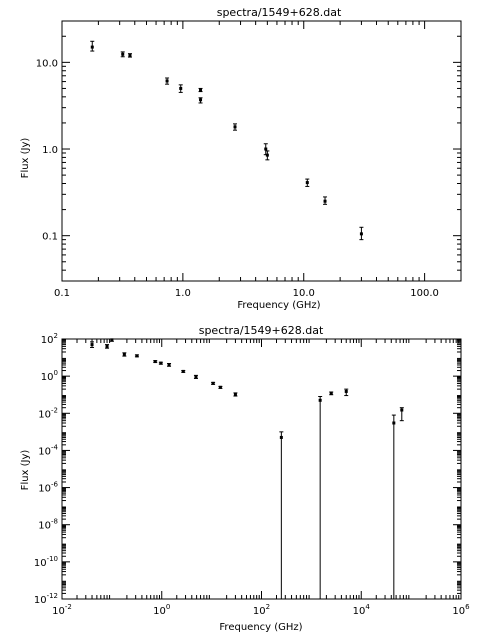 The image size is (480, 640). Describe the element at coordinates (261, 330) in the screenshot. I see `bottom-chart-title: spectra/1549+628.dat` at that location.